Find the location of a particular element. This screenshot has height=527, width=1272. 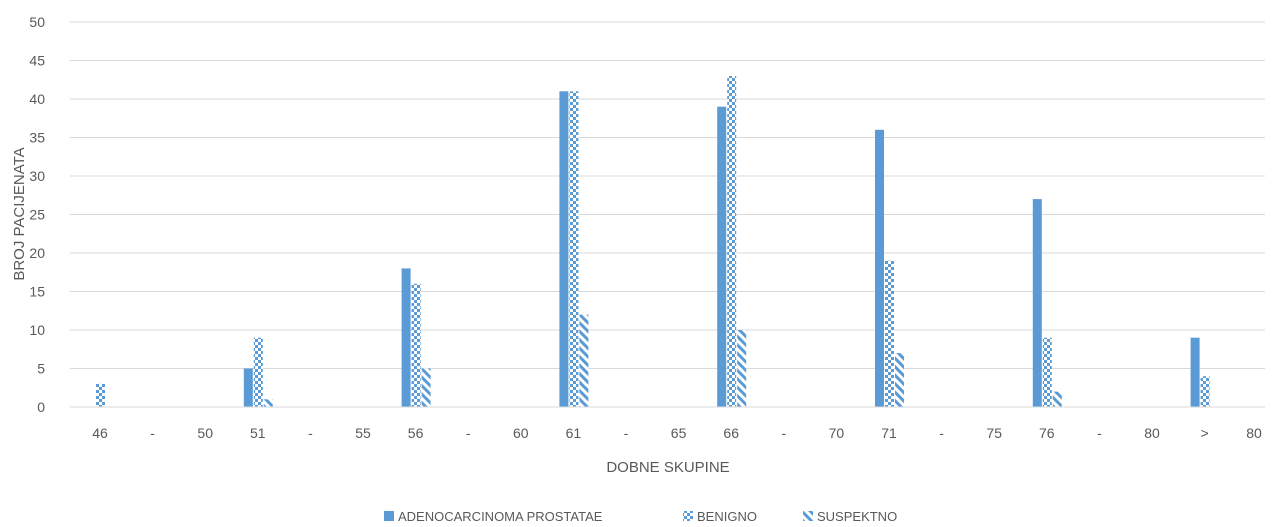

y-axis-ticks: 0 5 10 15 20 25 30 35 40 45 50 is located at coordinates (37, 214).